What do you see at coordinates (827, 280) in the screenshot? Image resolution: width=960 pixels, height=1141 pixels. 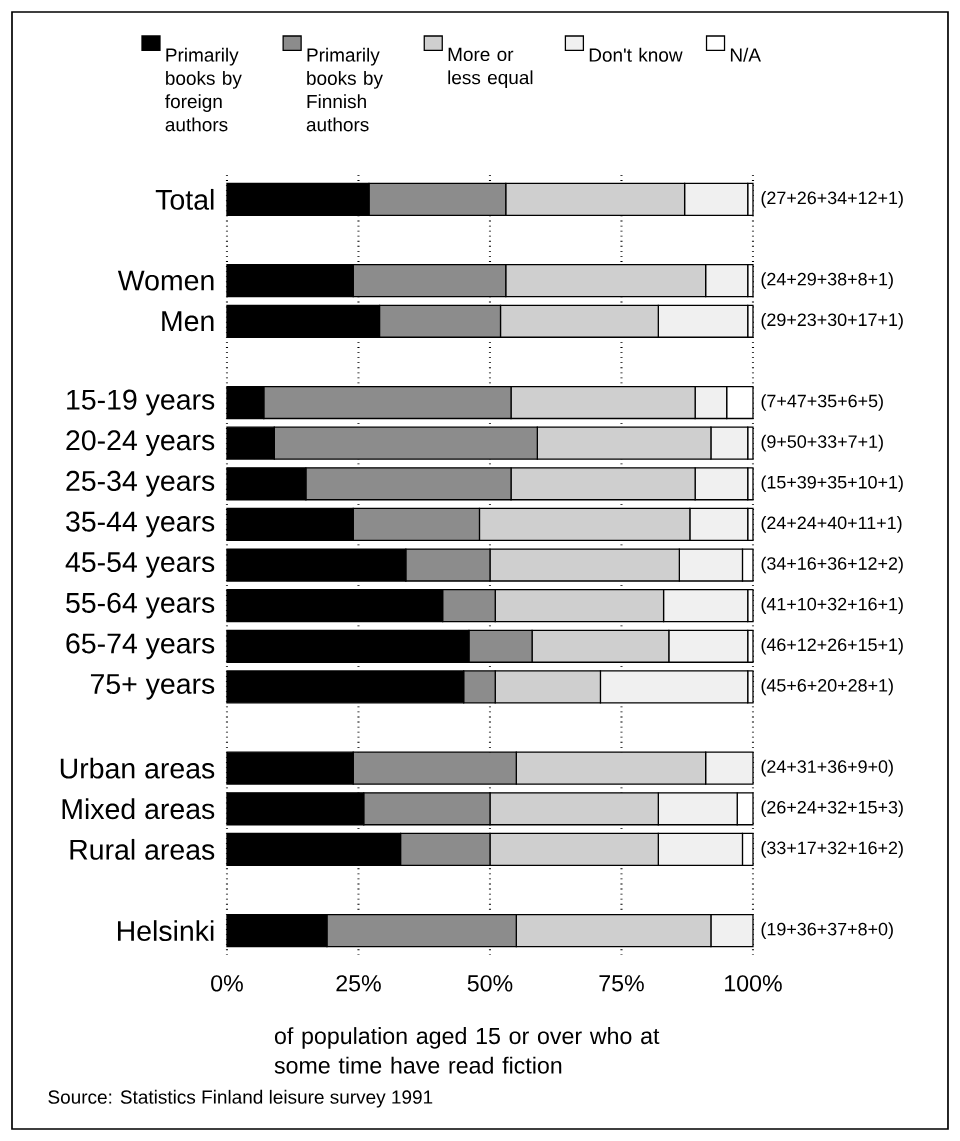 I see `text: (24+29+38+8+1)` at bounding box center [827, 280].